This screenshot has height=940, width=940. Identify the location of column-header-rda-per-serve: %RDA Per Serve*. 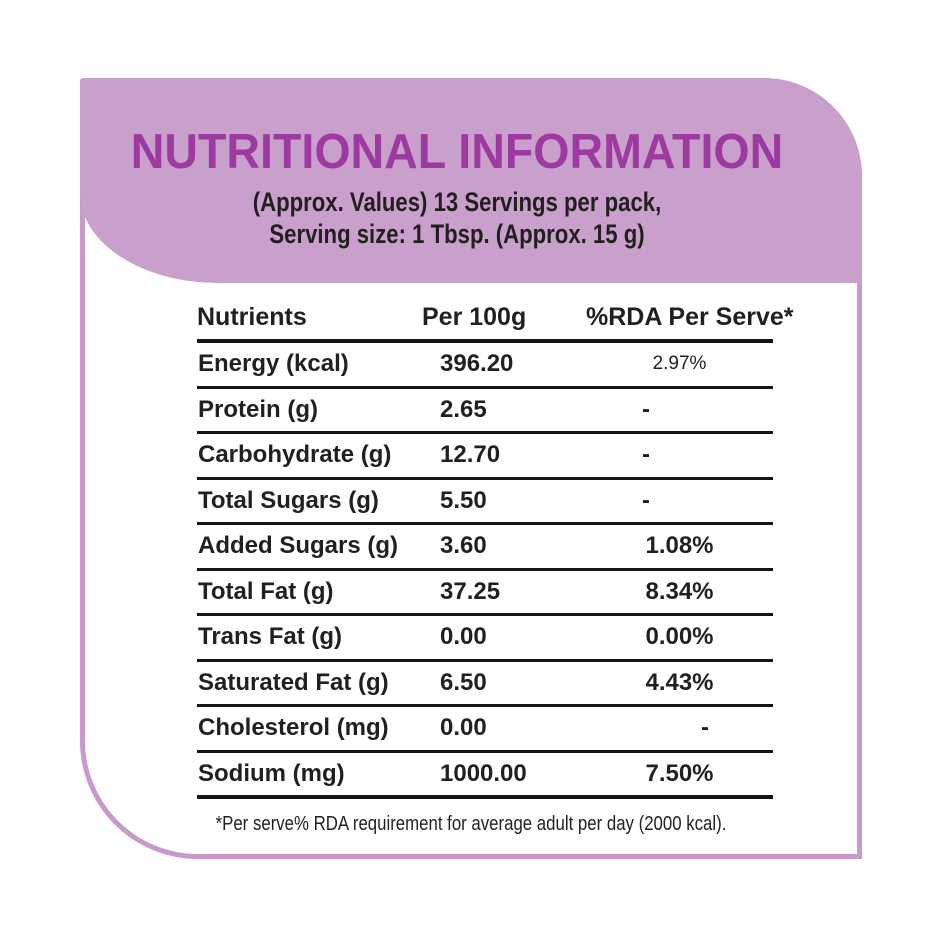
(690, 323).